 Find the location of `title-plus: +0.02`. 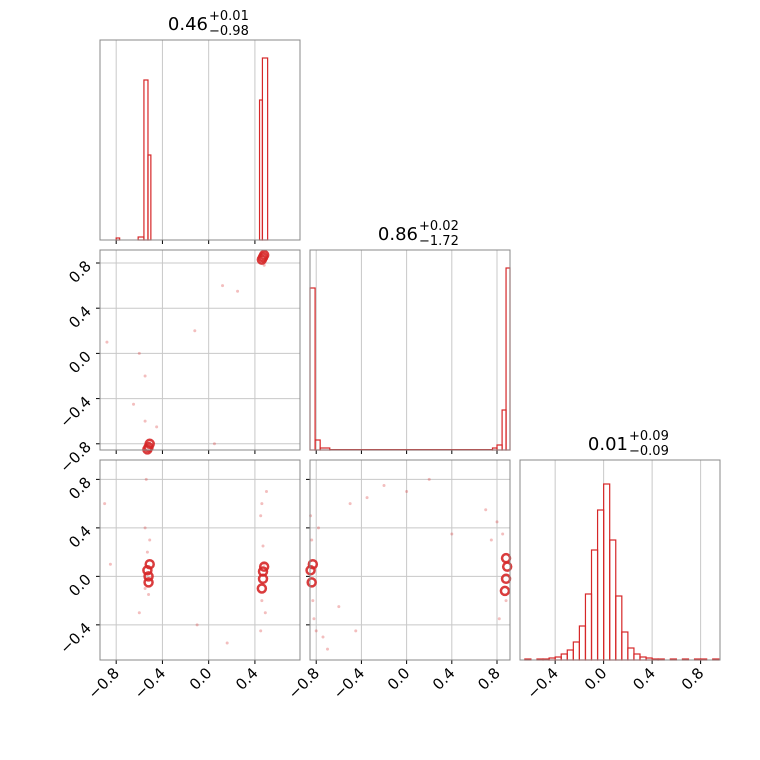

title-plus: +0.02 is located at coordinates (439, 226).